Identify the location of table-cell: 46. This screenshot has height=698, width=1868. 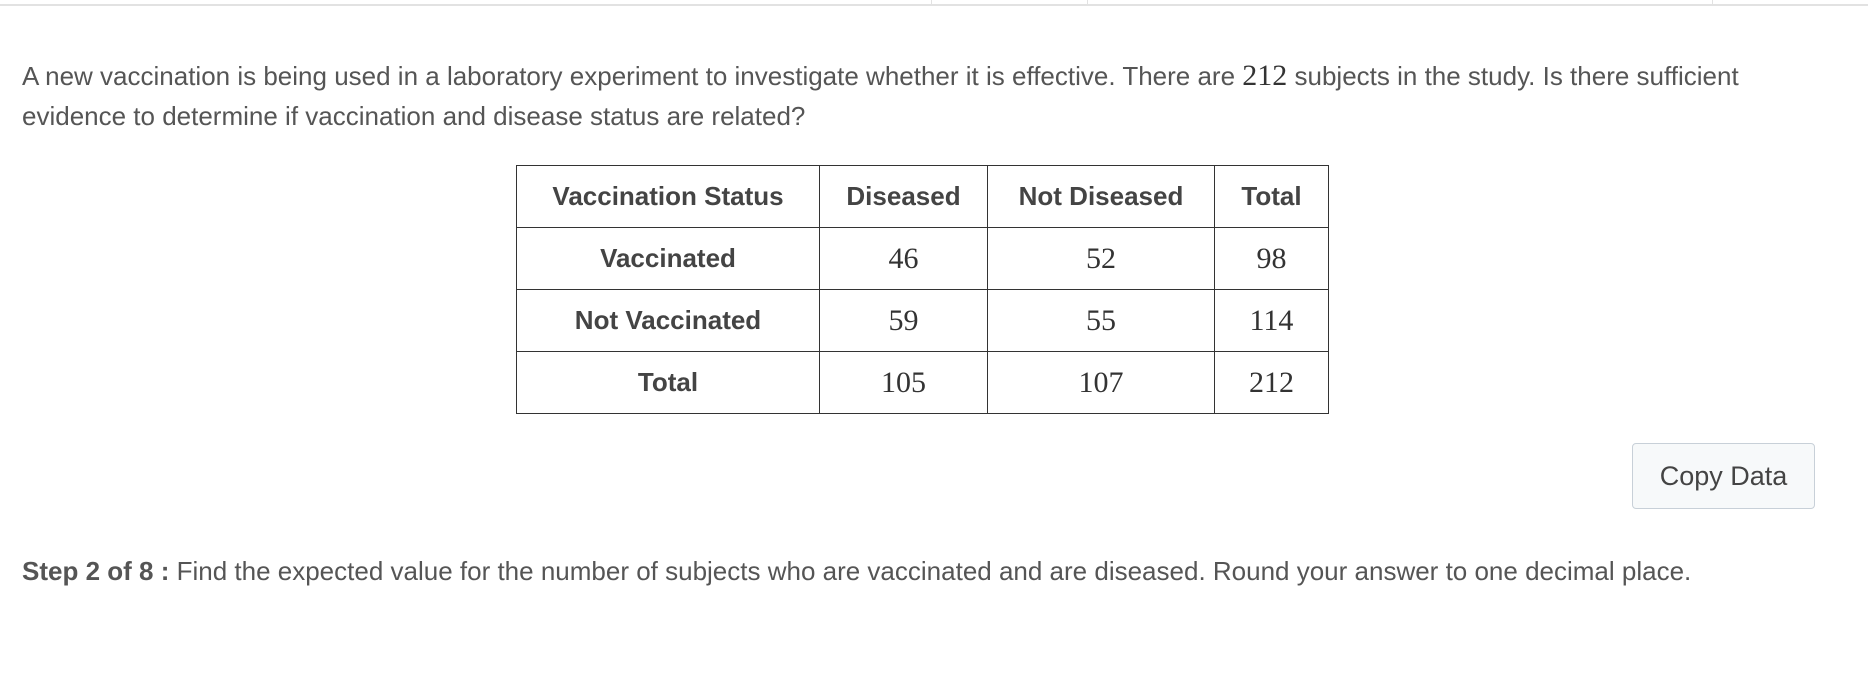
(903, 258).